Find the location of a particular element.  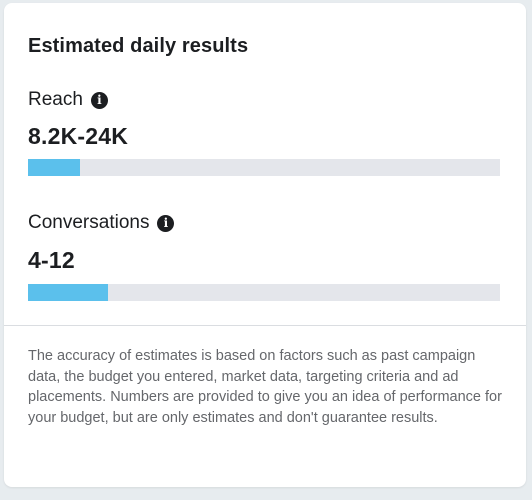

reach-progress-fill is located at coordinates (54, 167).